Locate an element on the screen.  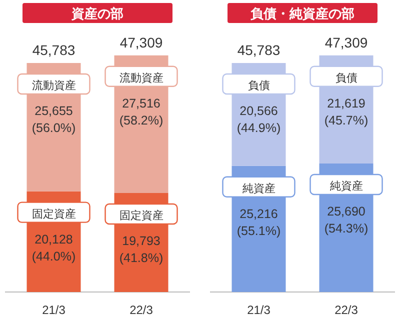
data-label: 25,690 (54.3%) is located at coordinates (346, 220).